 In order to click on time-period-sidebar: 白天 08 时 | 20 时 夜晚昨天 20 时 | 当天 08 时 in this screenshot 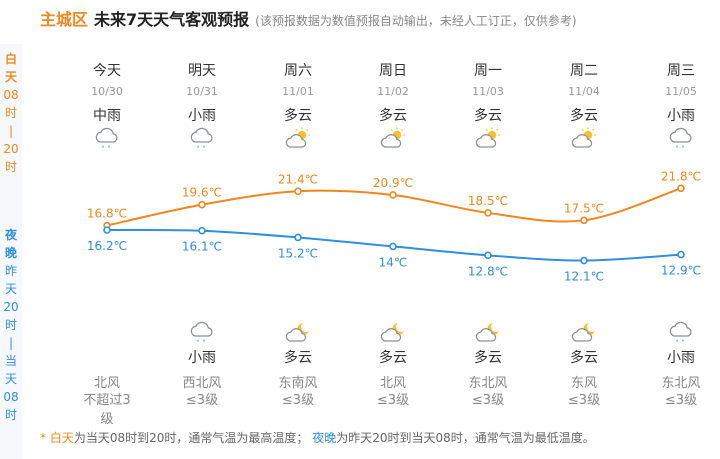, I will do `click(11, 251)`.